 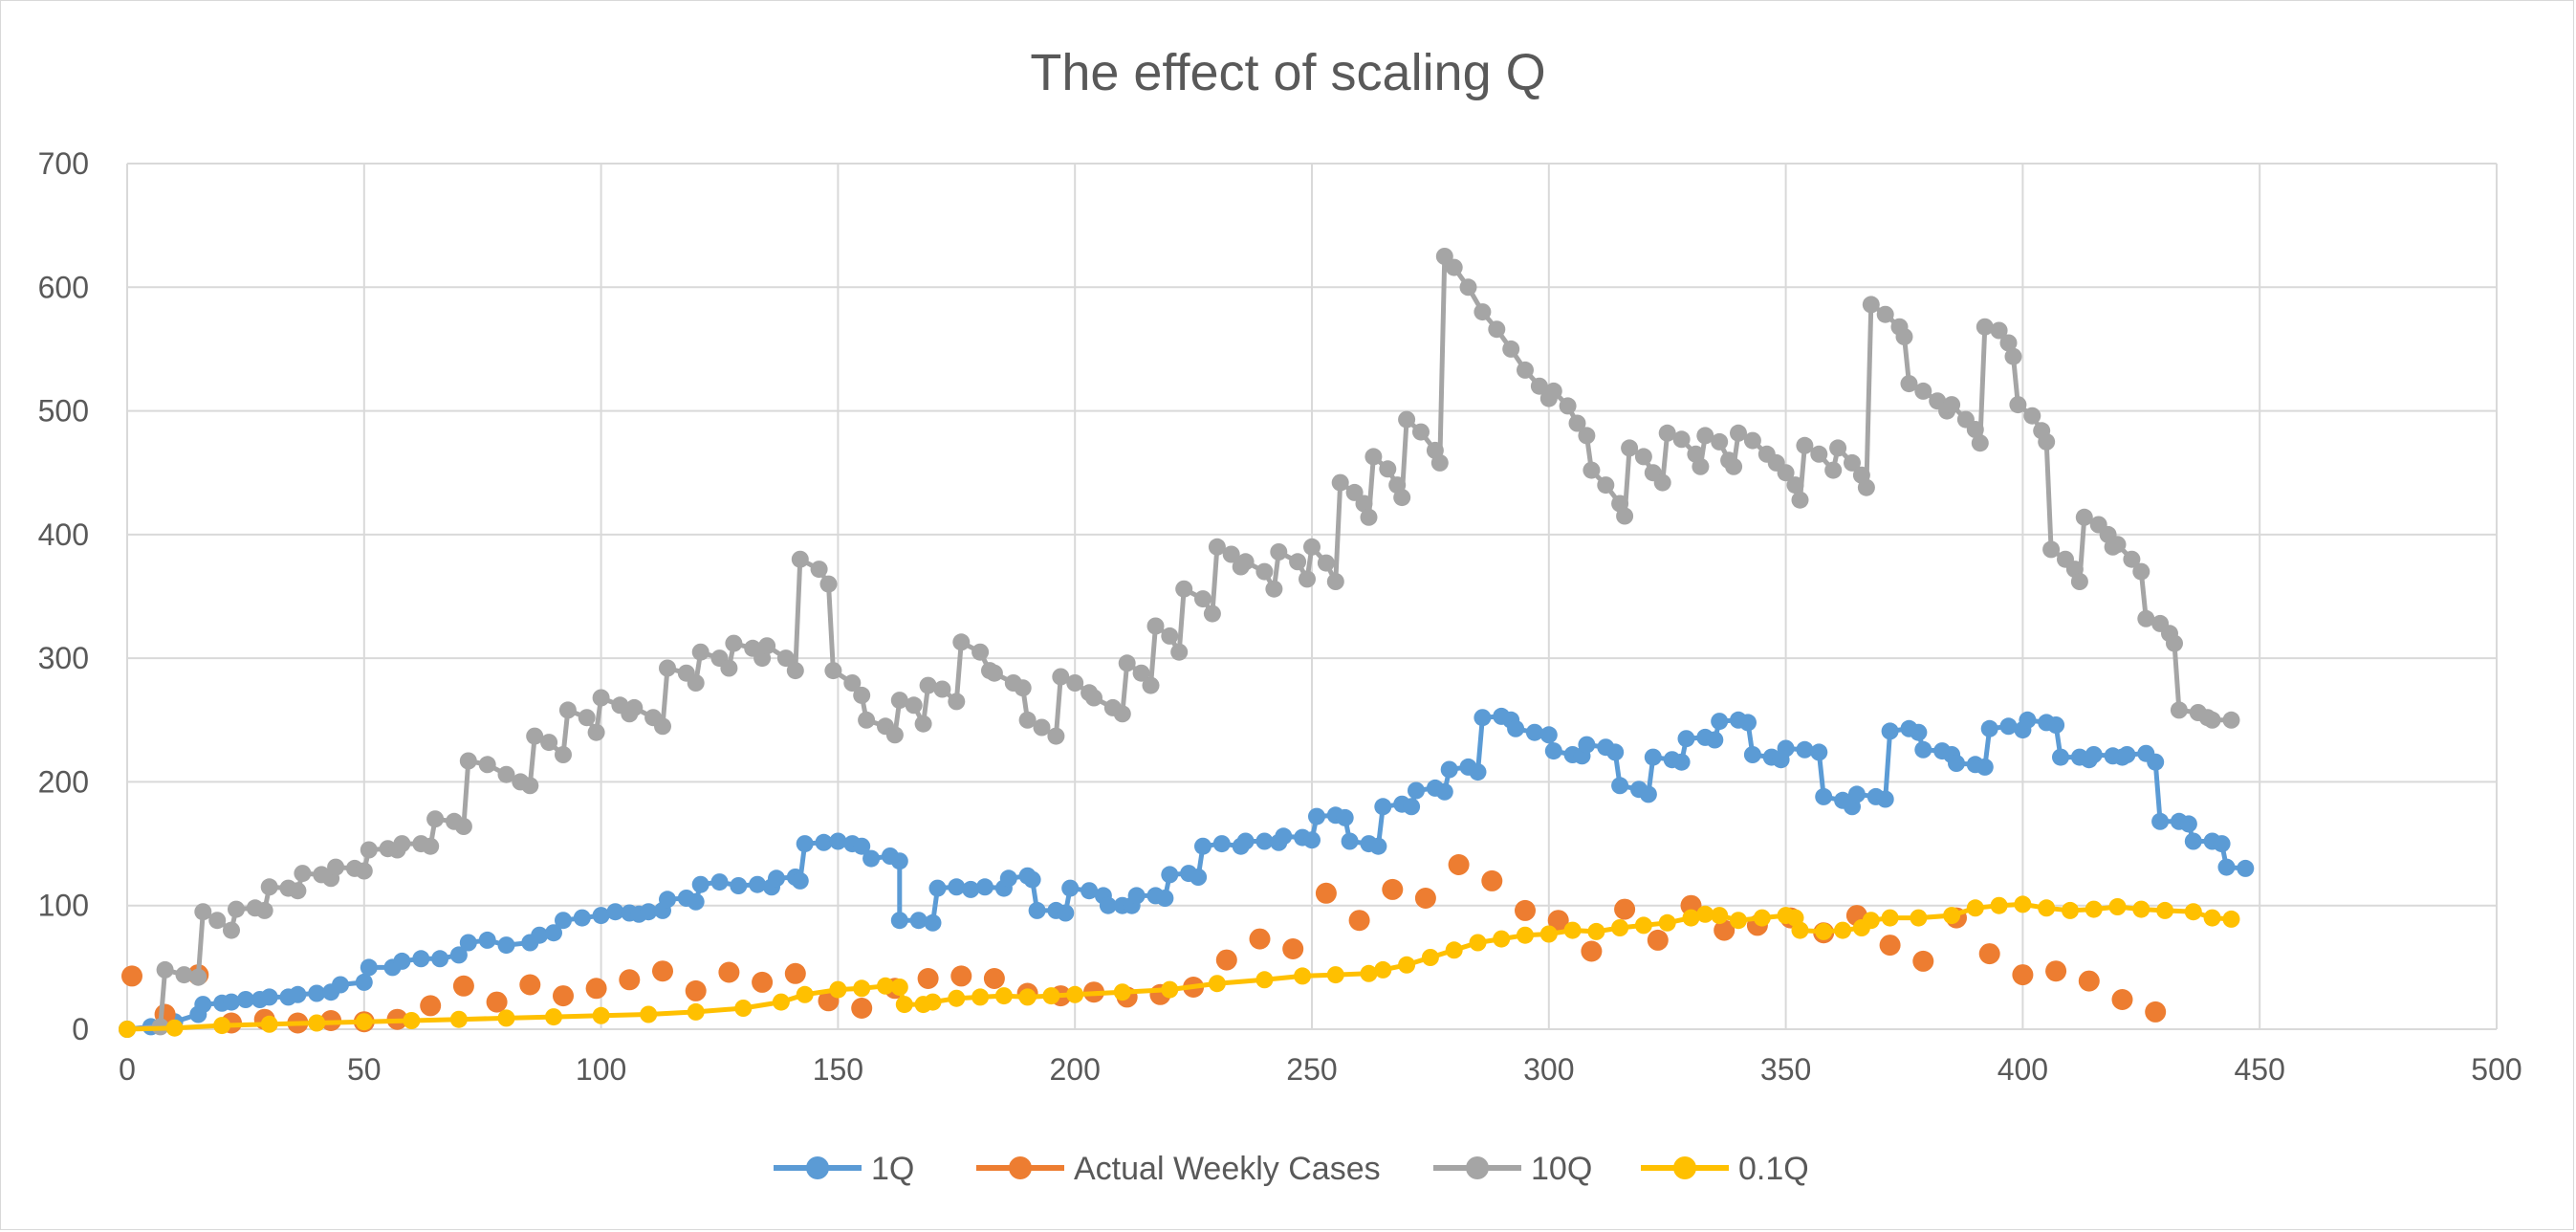 I want to click on series-line, so click(x=1179, y=966).